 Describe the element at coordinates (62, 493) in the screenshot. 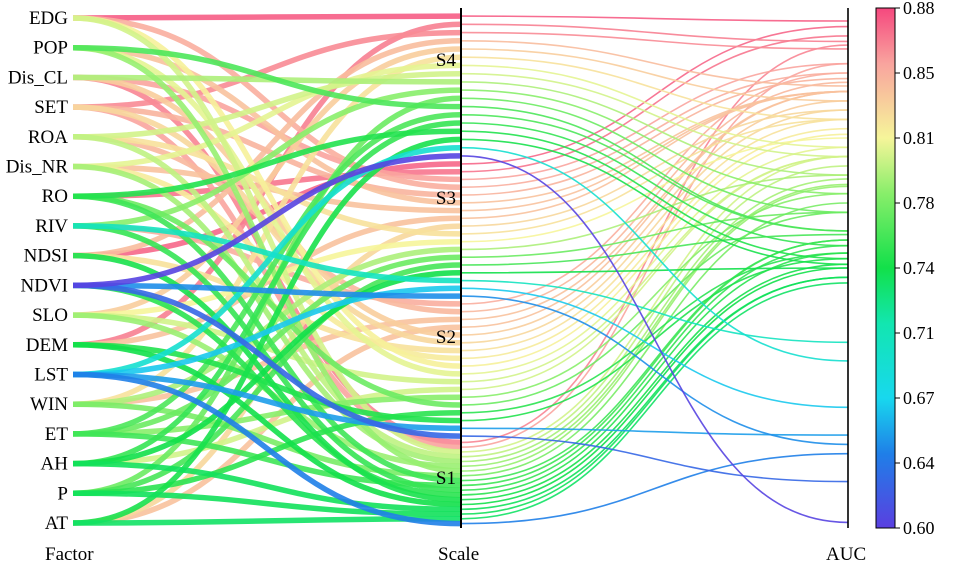

I see `factor-tick-label: P` at that location.